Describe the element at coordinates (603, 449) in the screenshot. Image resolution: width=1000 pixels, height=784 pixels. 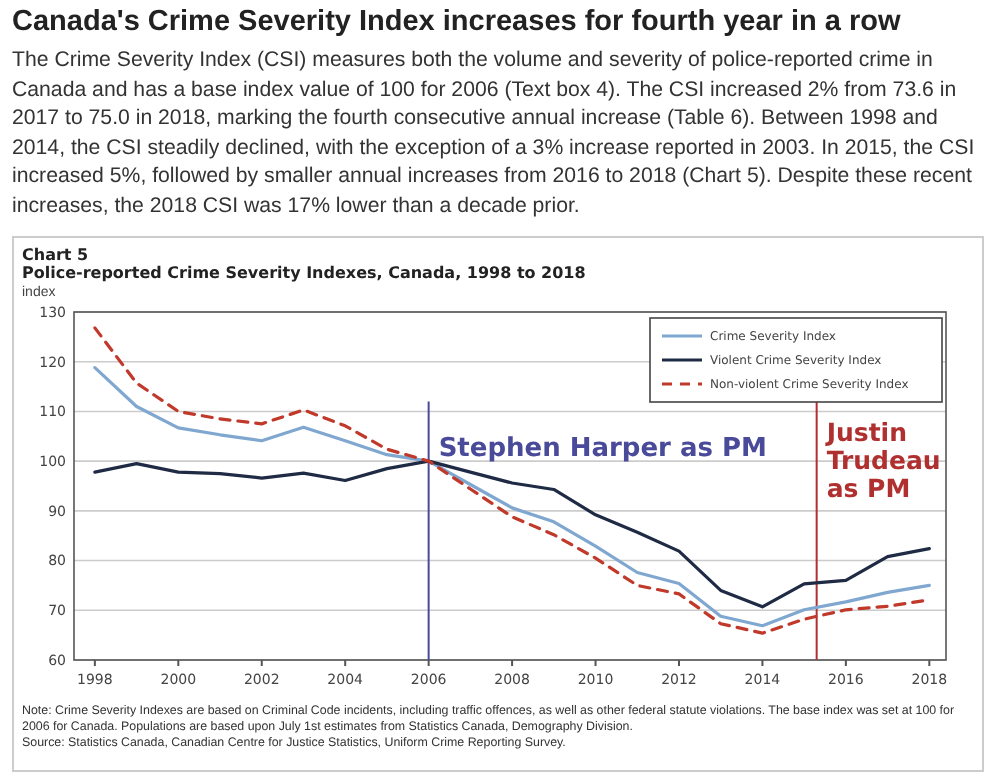
I see `ref-line-label: Stephen Harper as PM` at that location.